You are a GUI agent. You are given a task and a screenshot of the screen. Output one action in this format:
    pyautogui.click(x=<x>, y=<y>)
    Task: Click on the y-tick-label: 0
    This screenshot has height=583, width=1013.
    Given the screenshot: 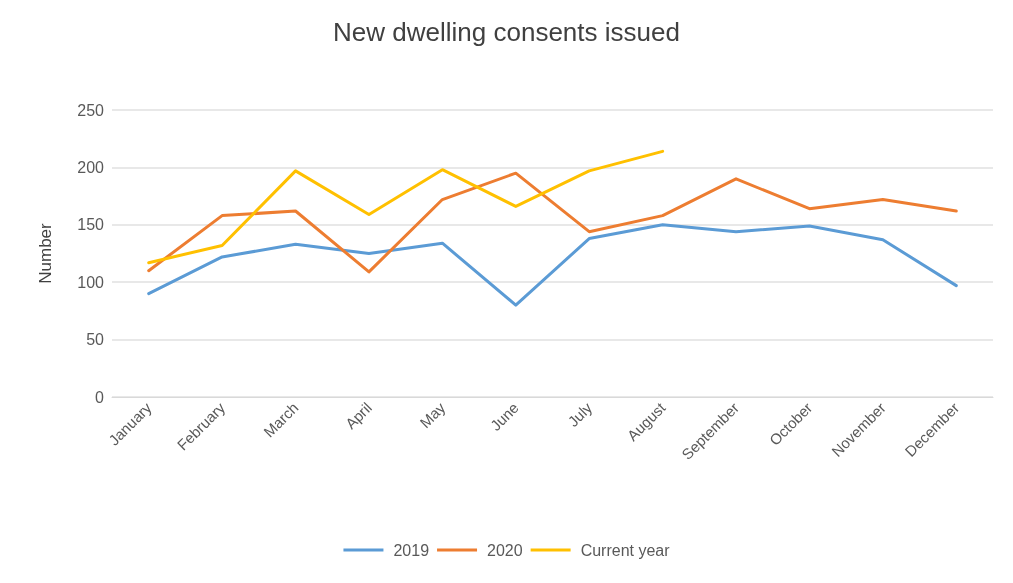 What is the action you would take?
    pyautogui.click(x=100, y=397)
    